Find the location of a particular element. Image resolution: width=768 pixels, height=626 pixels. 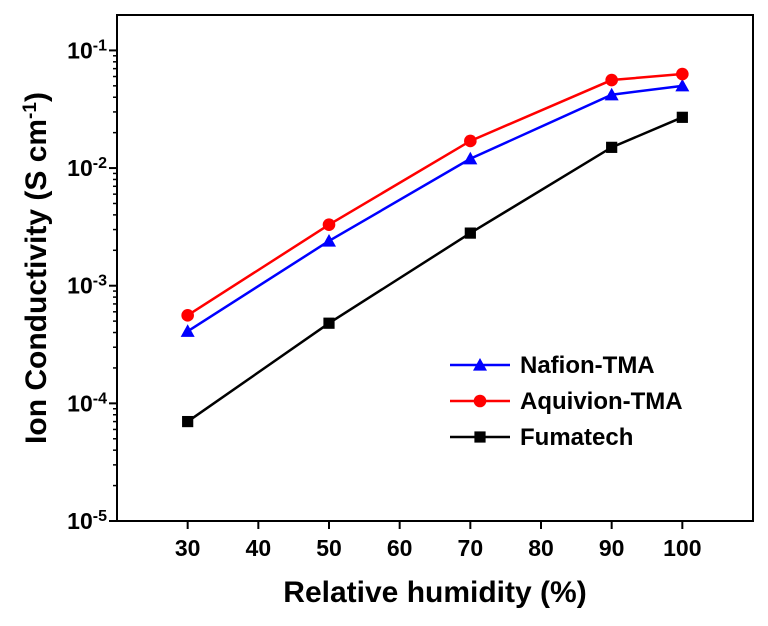

x-tick-label: 100 is located at coordinates (682, 548).